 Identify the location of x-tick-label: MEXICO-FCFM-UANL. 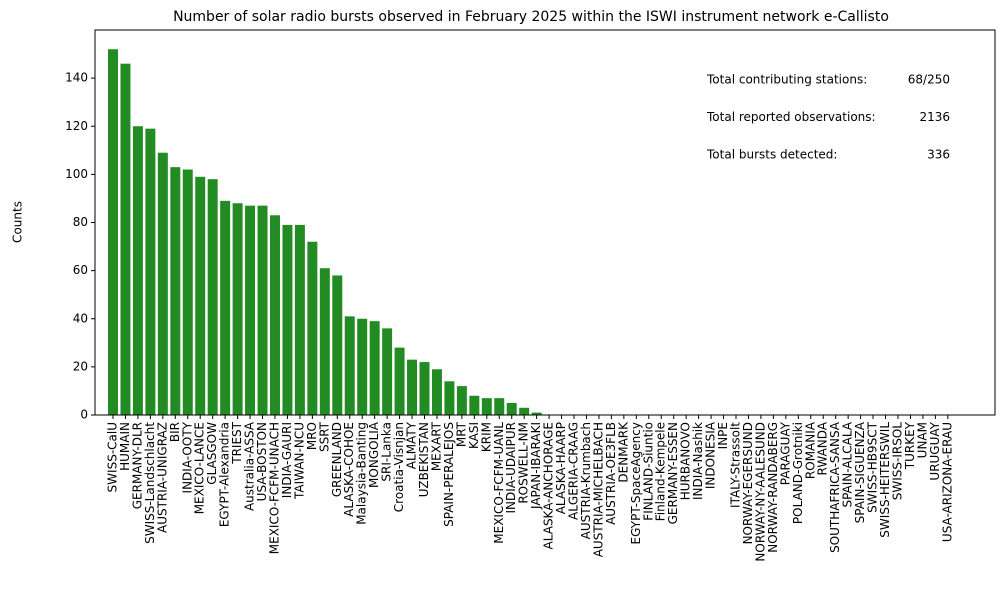
(499, 483).